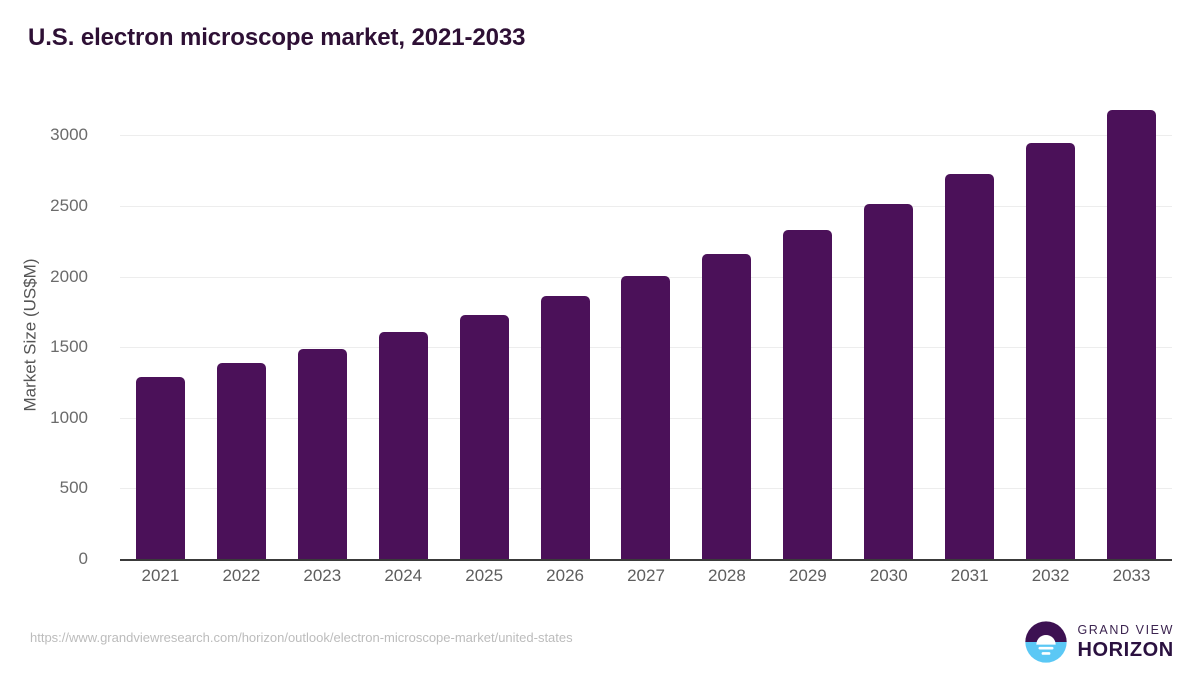 Image resolution: width=1200 pixels, height=675 pixels. What do you see at coordinates (807, 575) in the screenshot?
I see `x-tick-label: 2029` at bounding box center [807, 575].